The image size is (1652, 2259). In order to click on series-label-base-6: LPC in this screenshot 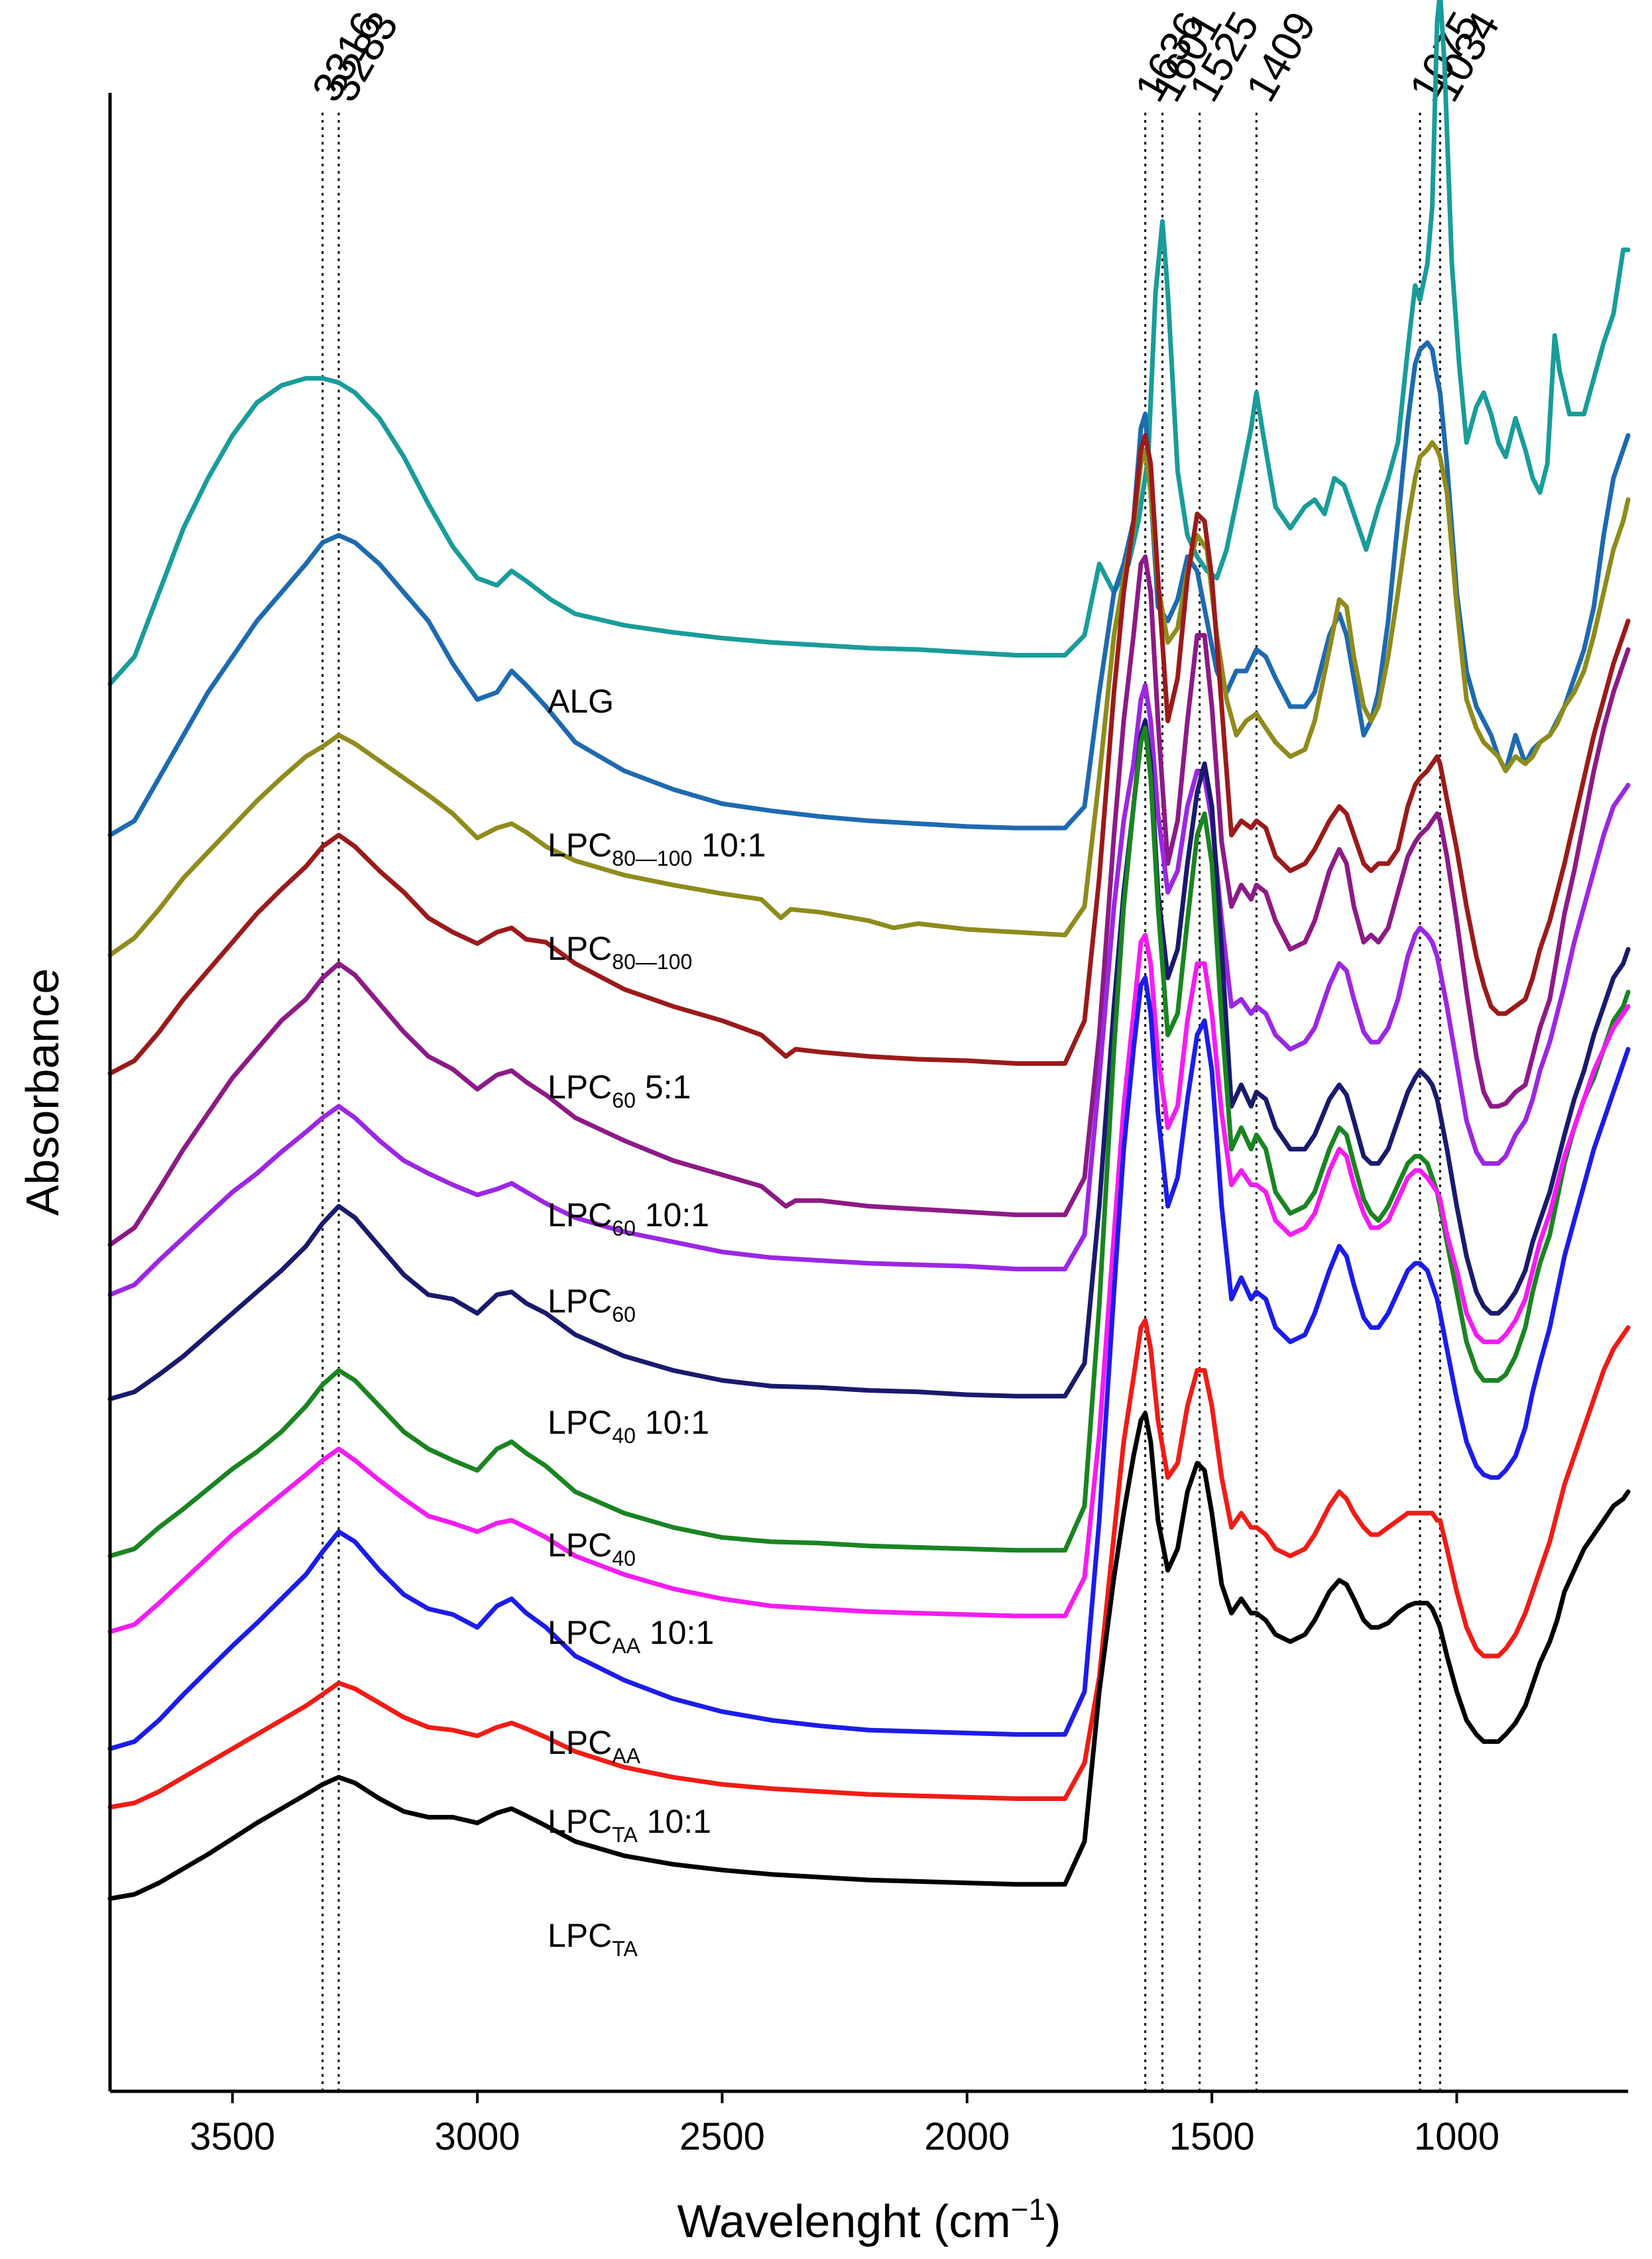, I will do `click(580, 1422)`.